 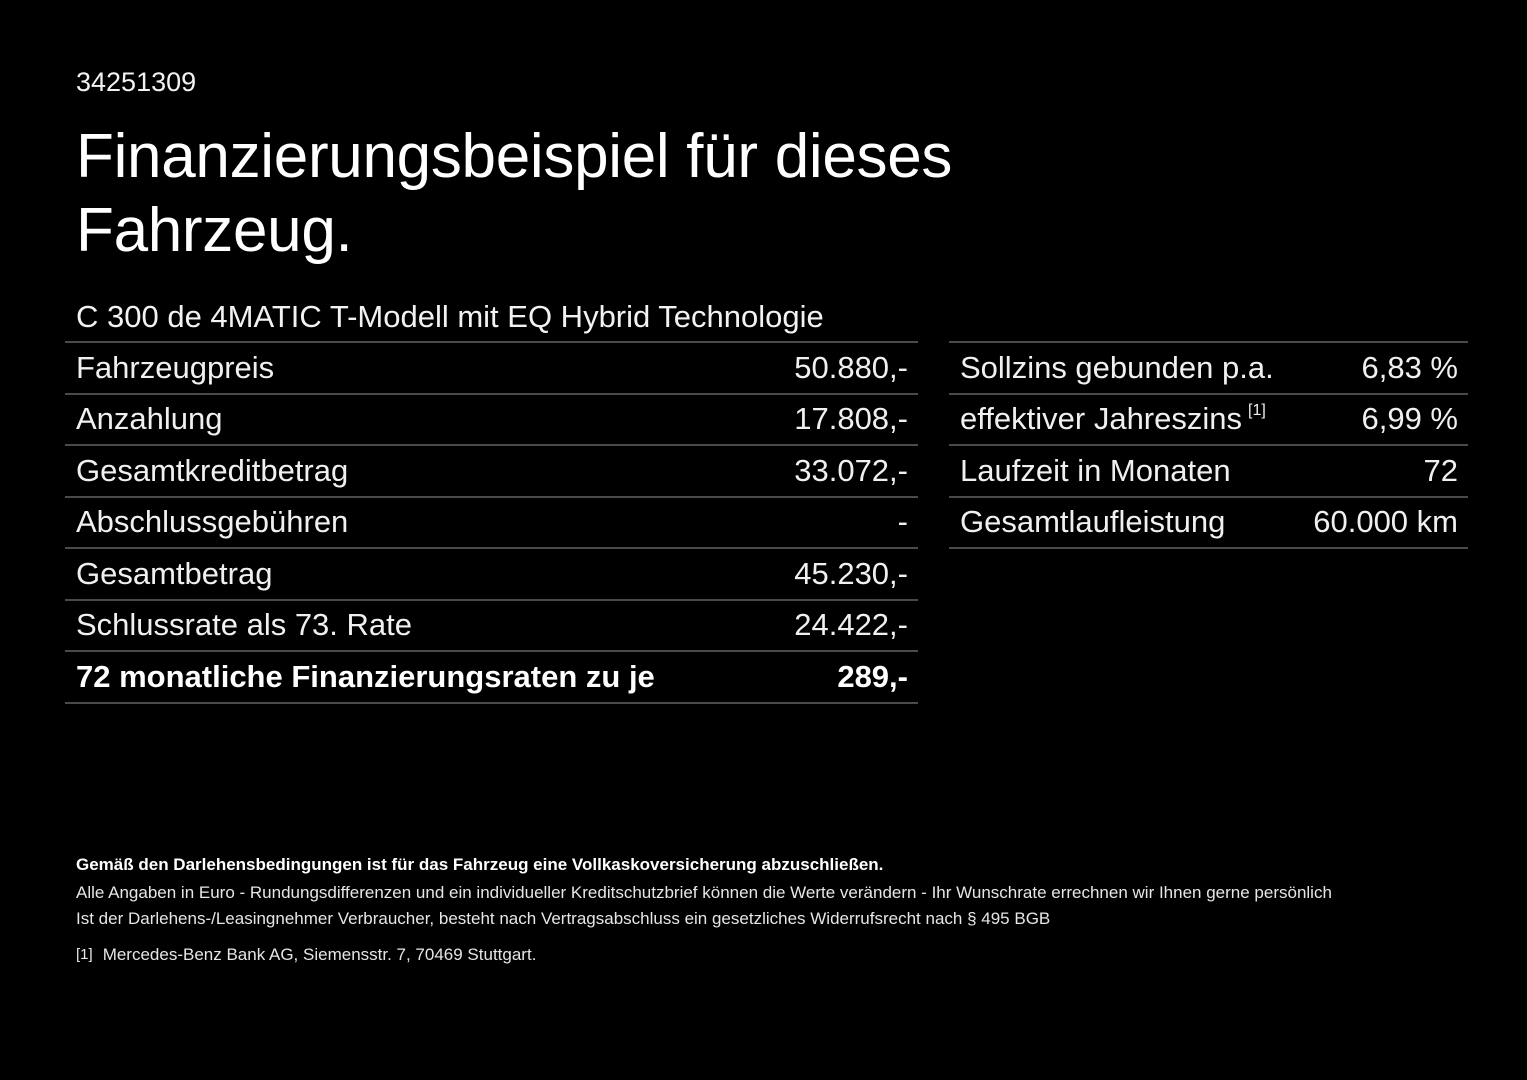 I want to click on row-label: Gesamtlaufleistung, so click(x=1093, y=522).